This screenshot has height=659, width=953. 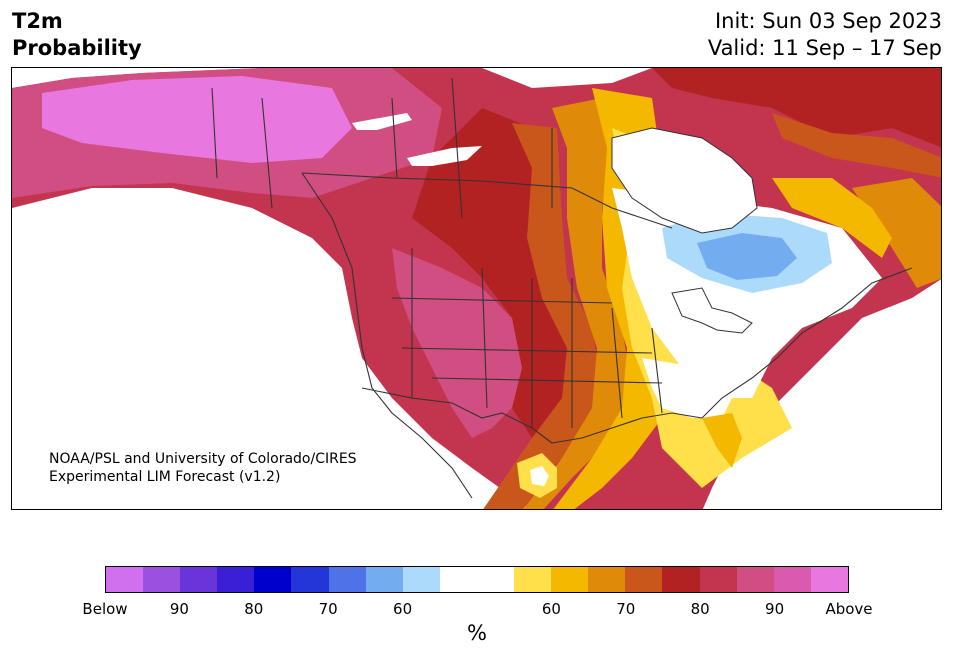 I want to click on region-arctic-islands, so click(x=796, y=108).